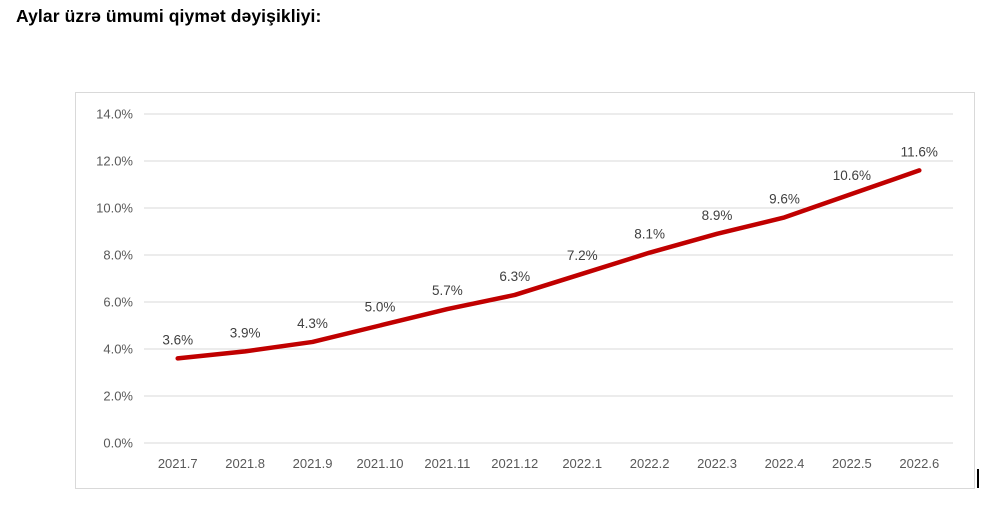 The height and width of the screenshot is (508, 1004). I want to click on data-point-label: 5.7%, so click(447, 290).